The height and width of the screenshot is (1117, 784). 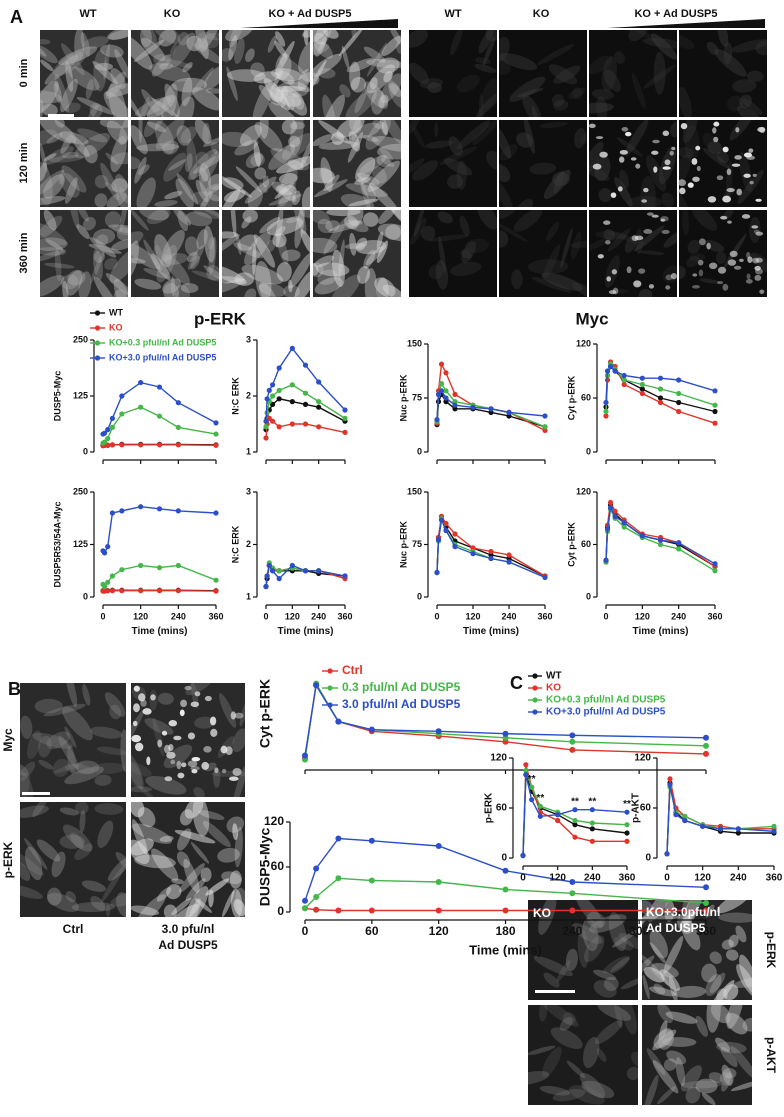 I want to click on image-background, so click(x=723, y=253).